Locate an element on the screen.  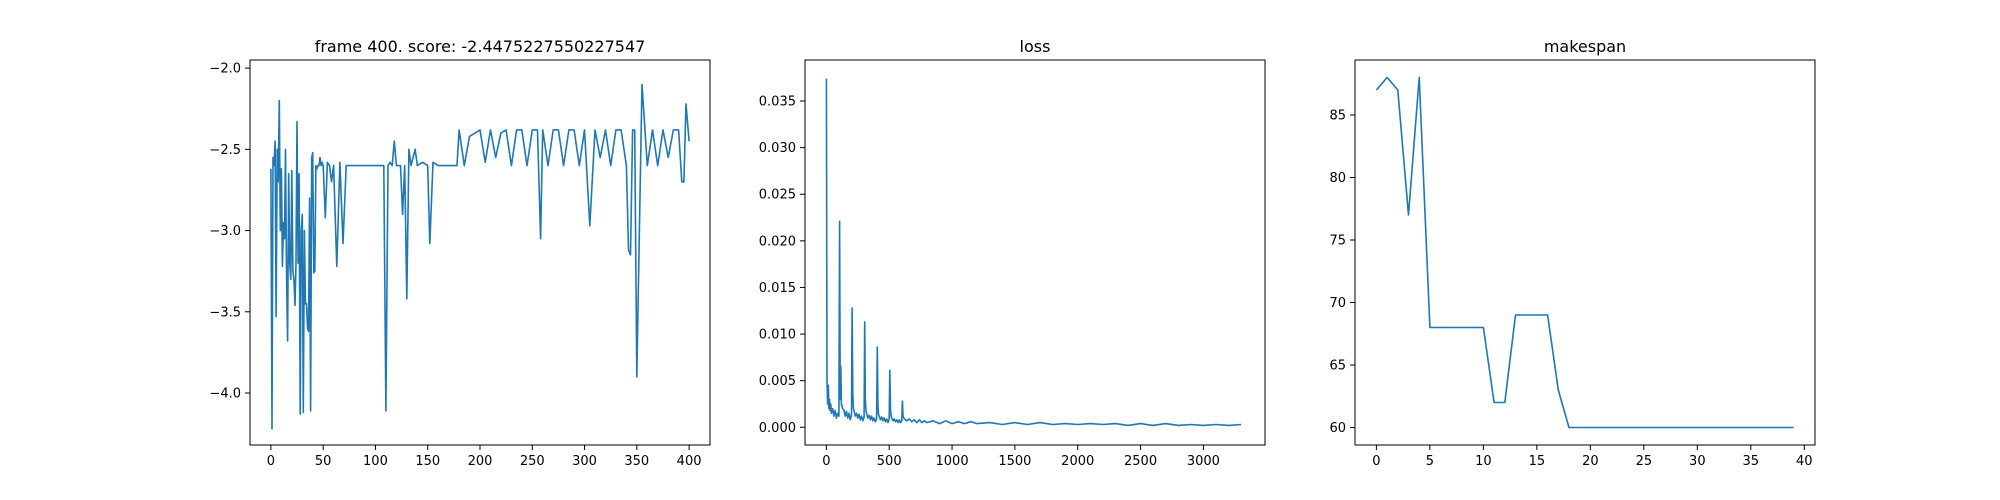
score-x-tick-label: 300 is located at coordinates (584, 461).